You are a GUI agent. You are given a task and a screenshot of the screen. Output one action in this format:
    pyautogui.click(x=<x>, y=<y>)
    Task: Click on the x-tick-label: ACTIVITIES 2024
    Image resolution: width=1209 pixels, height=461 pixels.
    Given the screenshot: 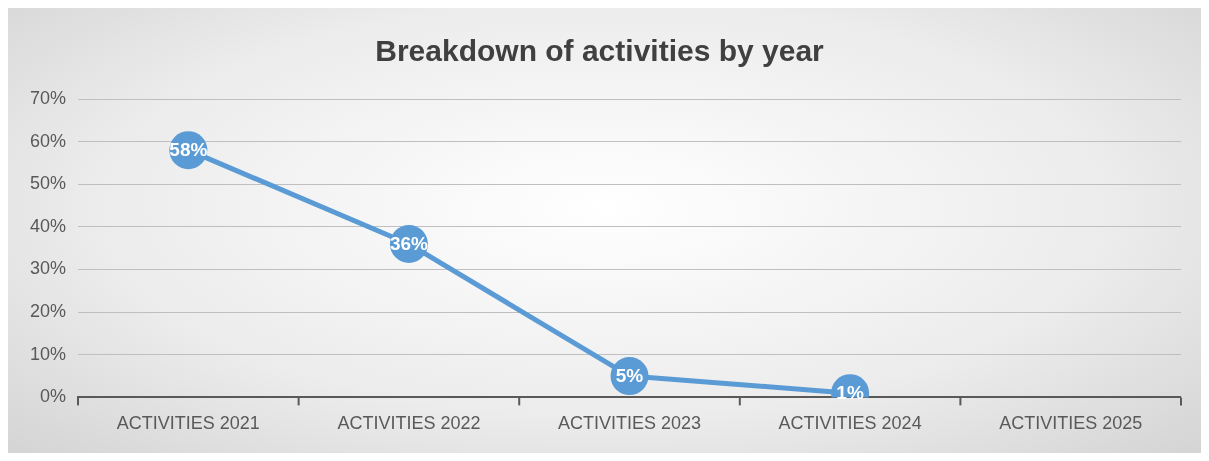 What is the action you would take?
    pyautogui.click(x=850, y=423)
    